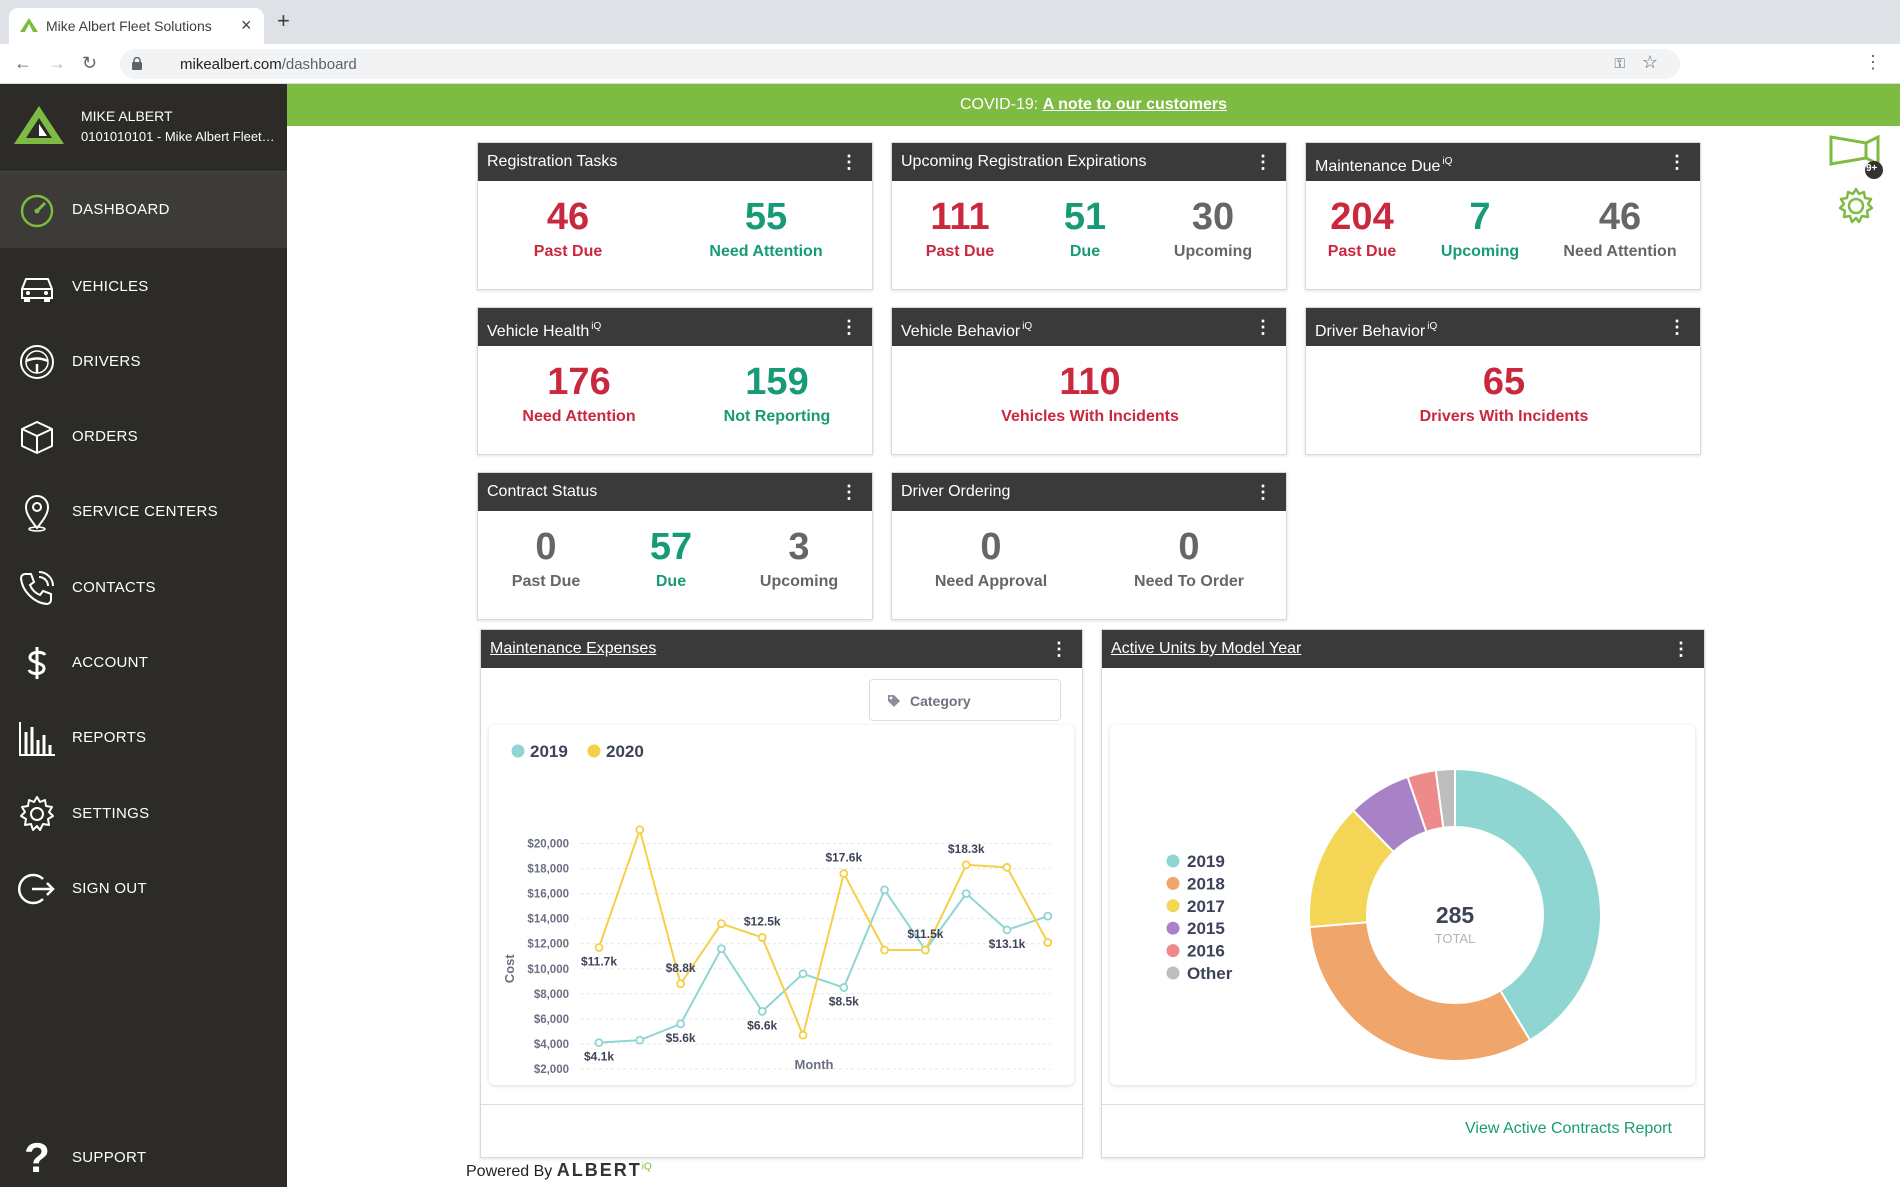 This screenshot has height=1187, width=1900. What do you see at coordinates (114, 587) in the screenshot?
I see `sidebar-item-label: CONTACTS` at bounding box center [114, 587].